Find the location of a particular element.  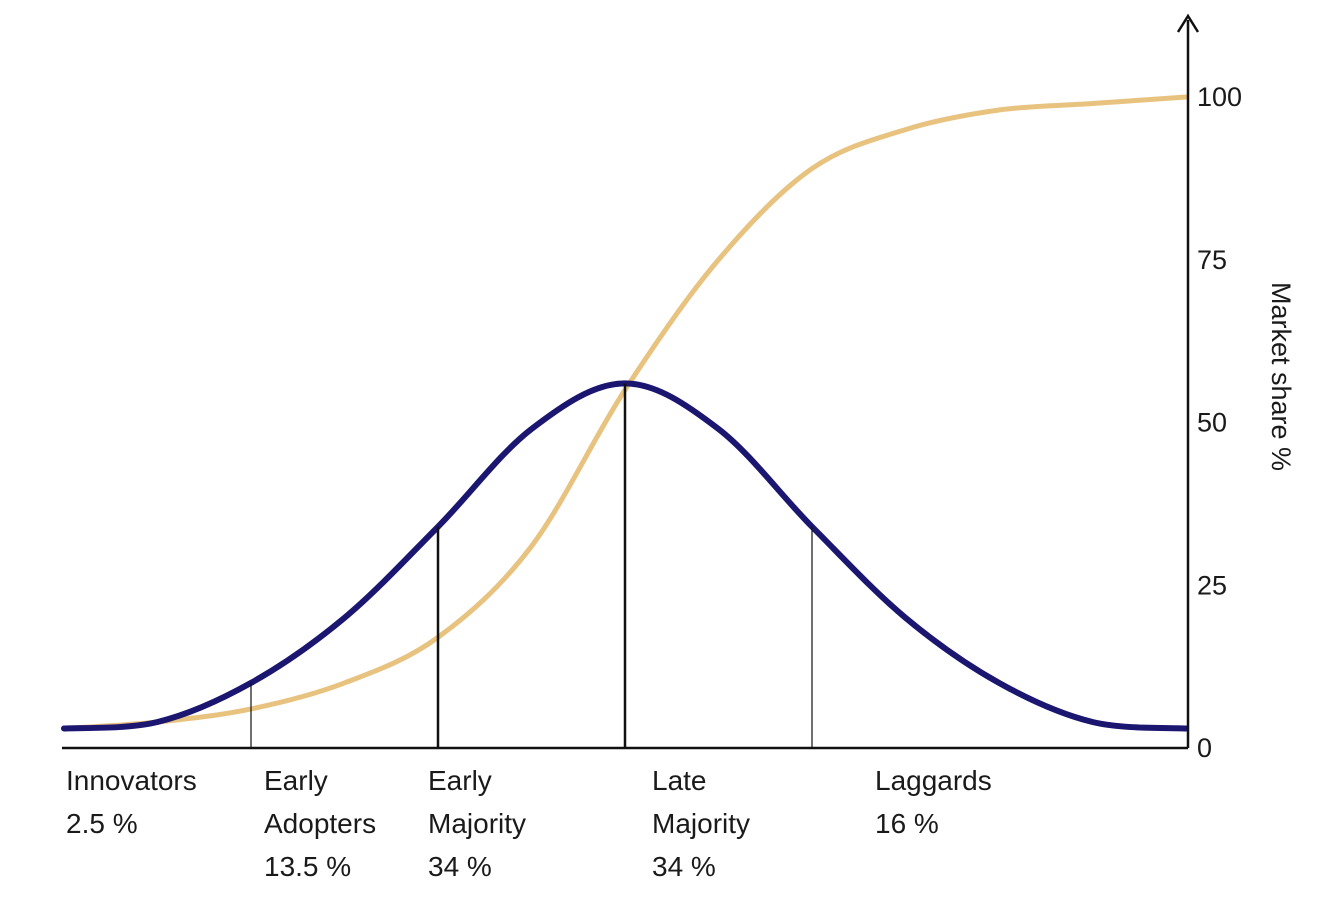

segment-early-adopters-name-line1: Early is located at coordinates (296, 780).